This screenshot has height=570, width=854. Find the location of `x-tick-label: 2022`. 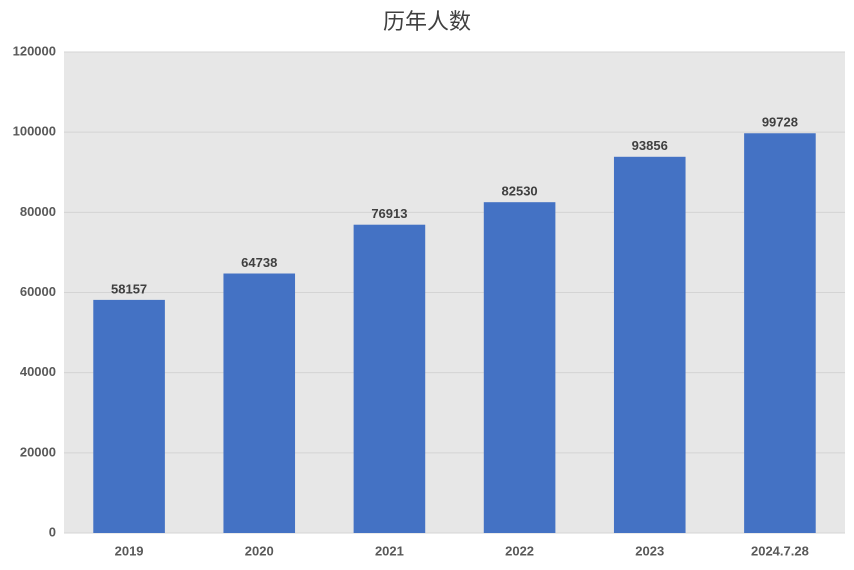

x-tick-label: 2022 is located at coordinates (519, 550).